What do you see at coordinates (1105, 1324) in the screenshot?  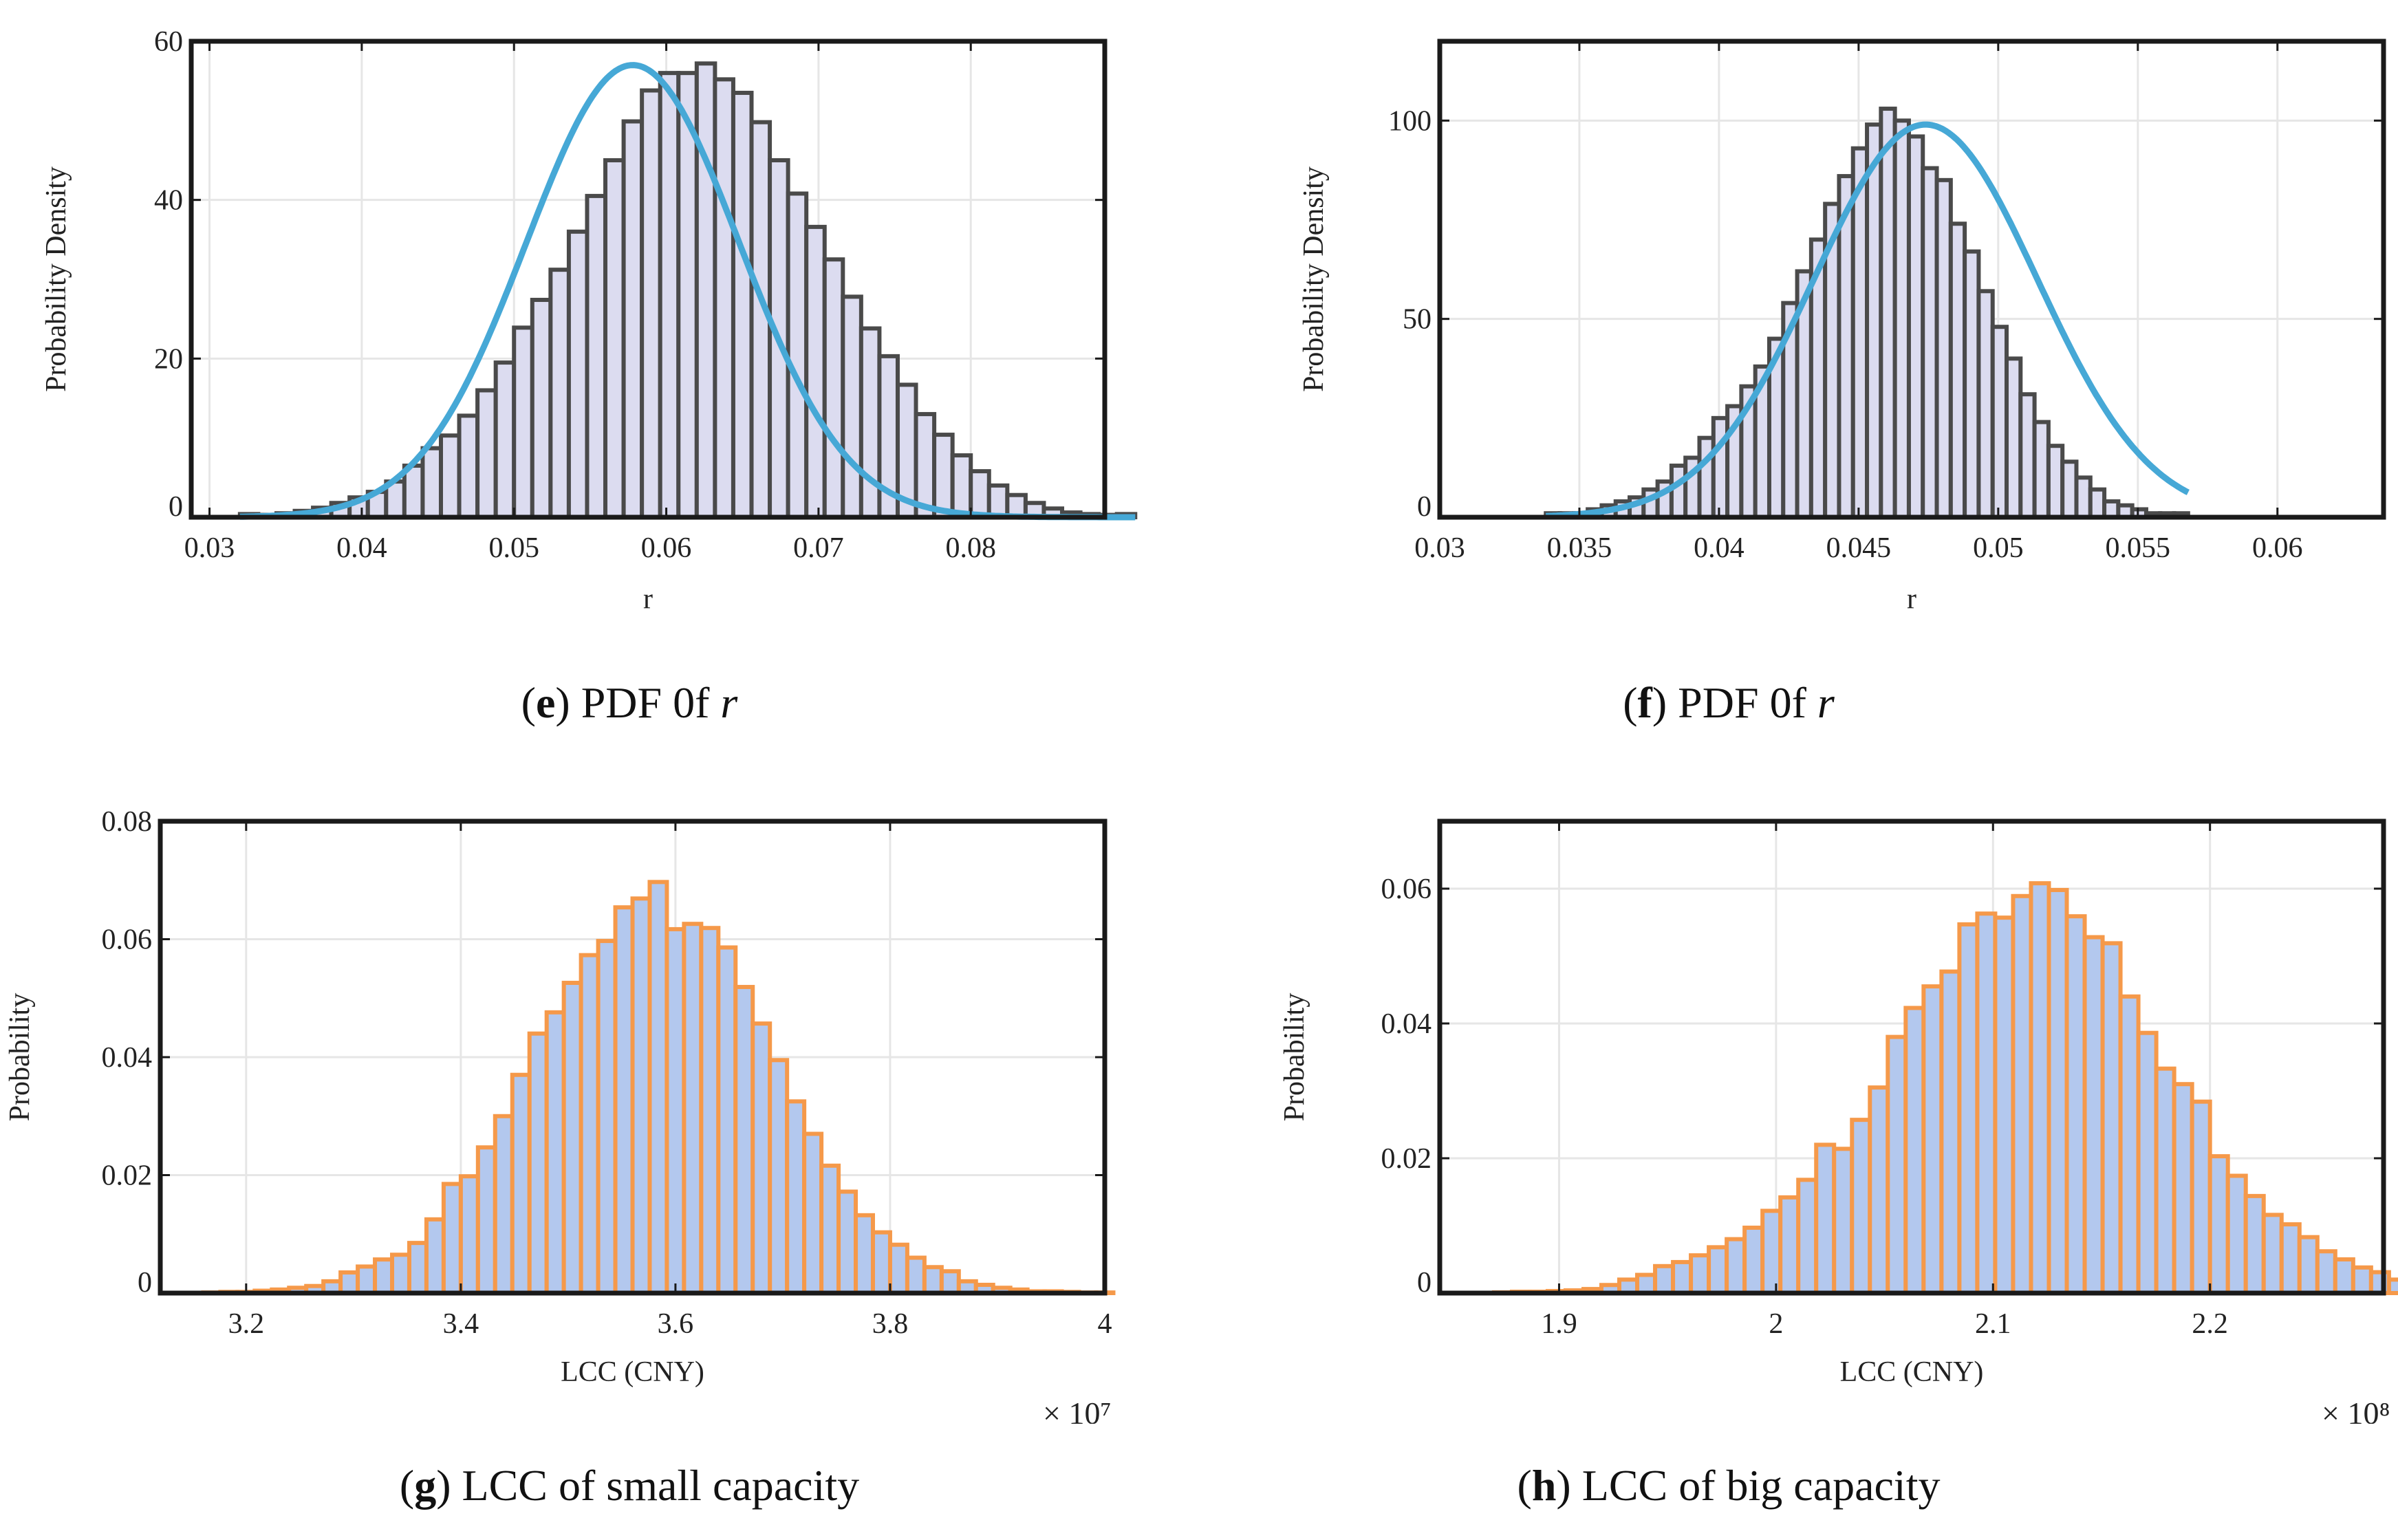 I see `x-tick-label: 4` at bounding box center [1105, 1324].